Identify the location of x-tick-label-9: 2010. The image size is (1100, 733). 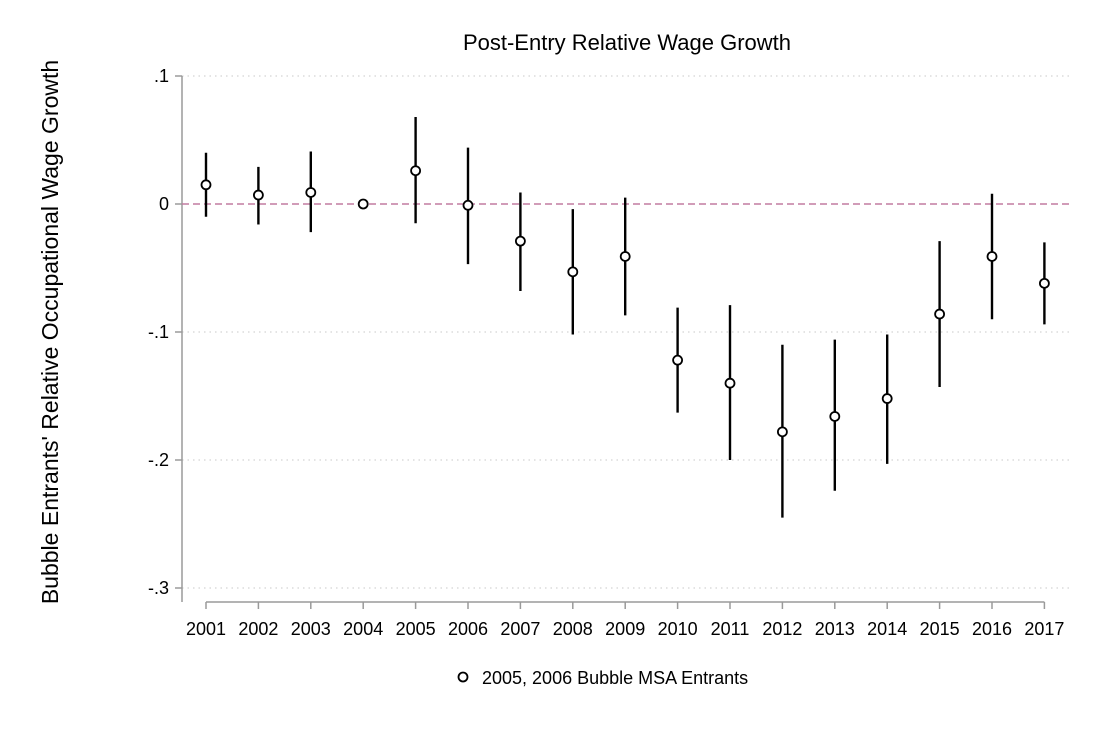
(678, 629).